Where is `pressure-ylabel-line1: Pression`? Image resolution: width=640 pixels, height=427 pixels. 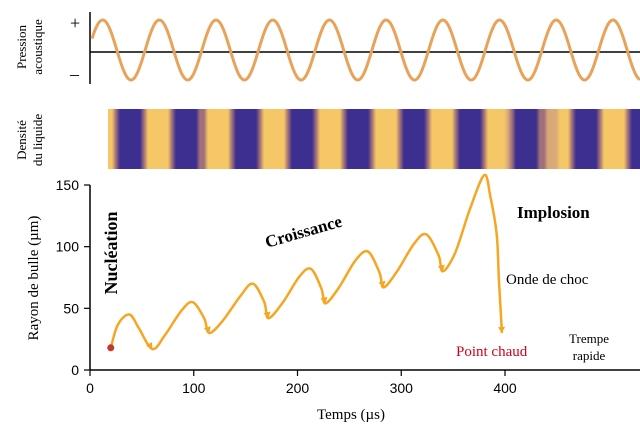
pressure-ylabel-line1: Pression is located at coordinates (21, 46).